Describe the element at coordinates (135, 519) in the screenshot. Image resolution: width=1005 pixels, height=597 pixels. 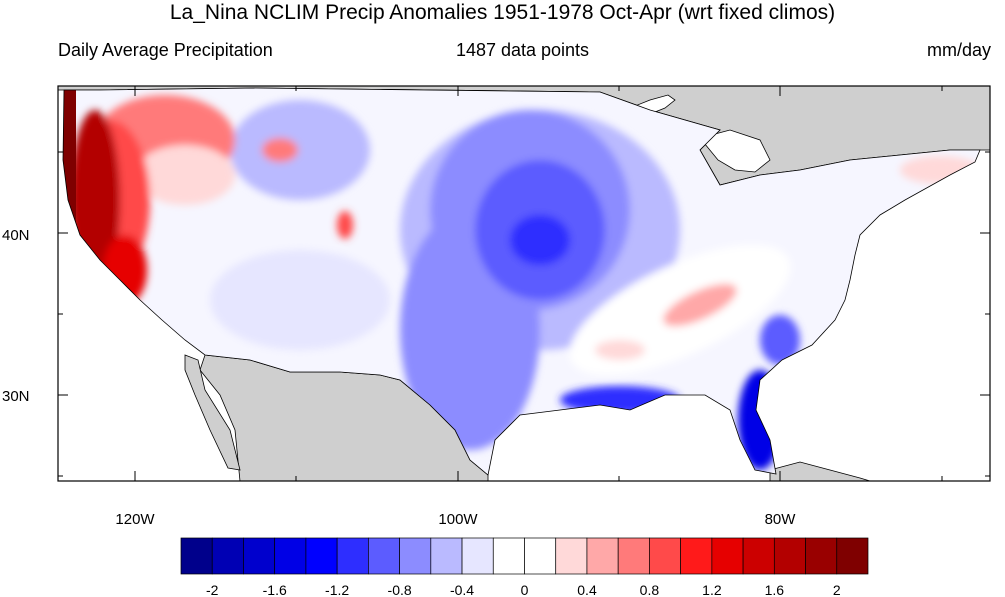
I see `lon-label-120w: 120W` at that location.